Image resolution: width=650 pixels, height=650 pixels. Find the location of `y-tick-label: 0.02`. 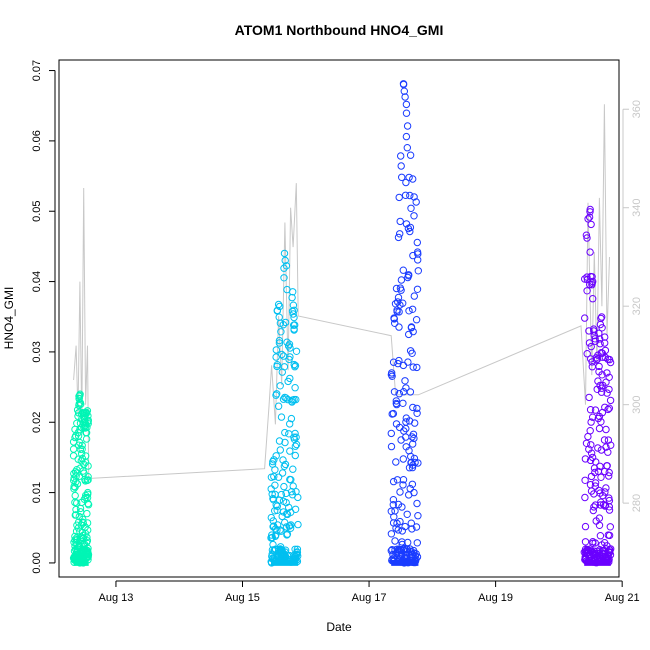

y-tick-label: 0.02 is located at coordinates (37, 422).